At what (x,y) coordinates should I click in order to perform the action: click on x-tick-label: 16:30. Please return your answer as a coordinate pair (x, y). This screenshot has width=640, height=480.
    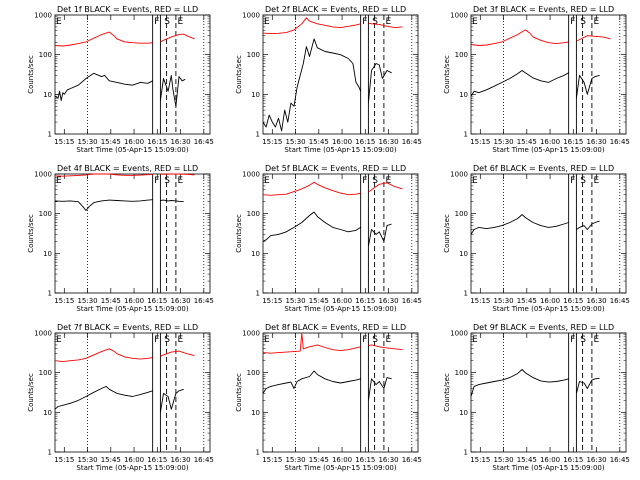
    Looking at the image, I should click on (388, 301).